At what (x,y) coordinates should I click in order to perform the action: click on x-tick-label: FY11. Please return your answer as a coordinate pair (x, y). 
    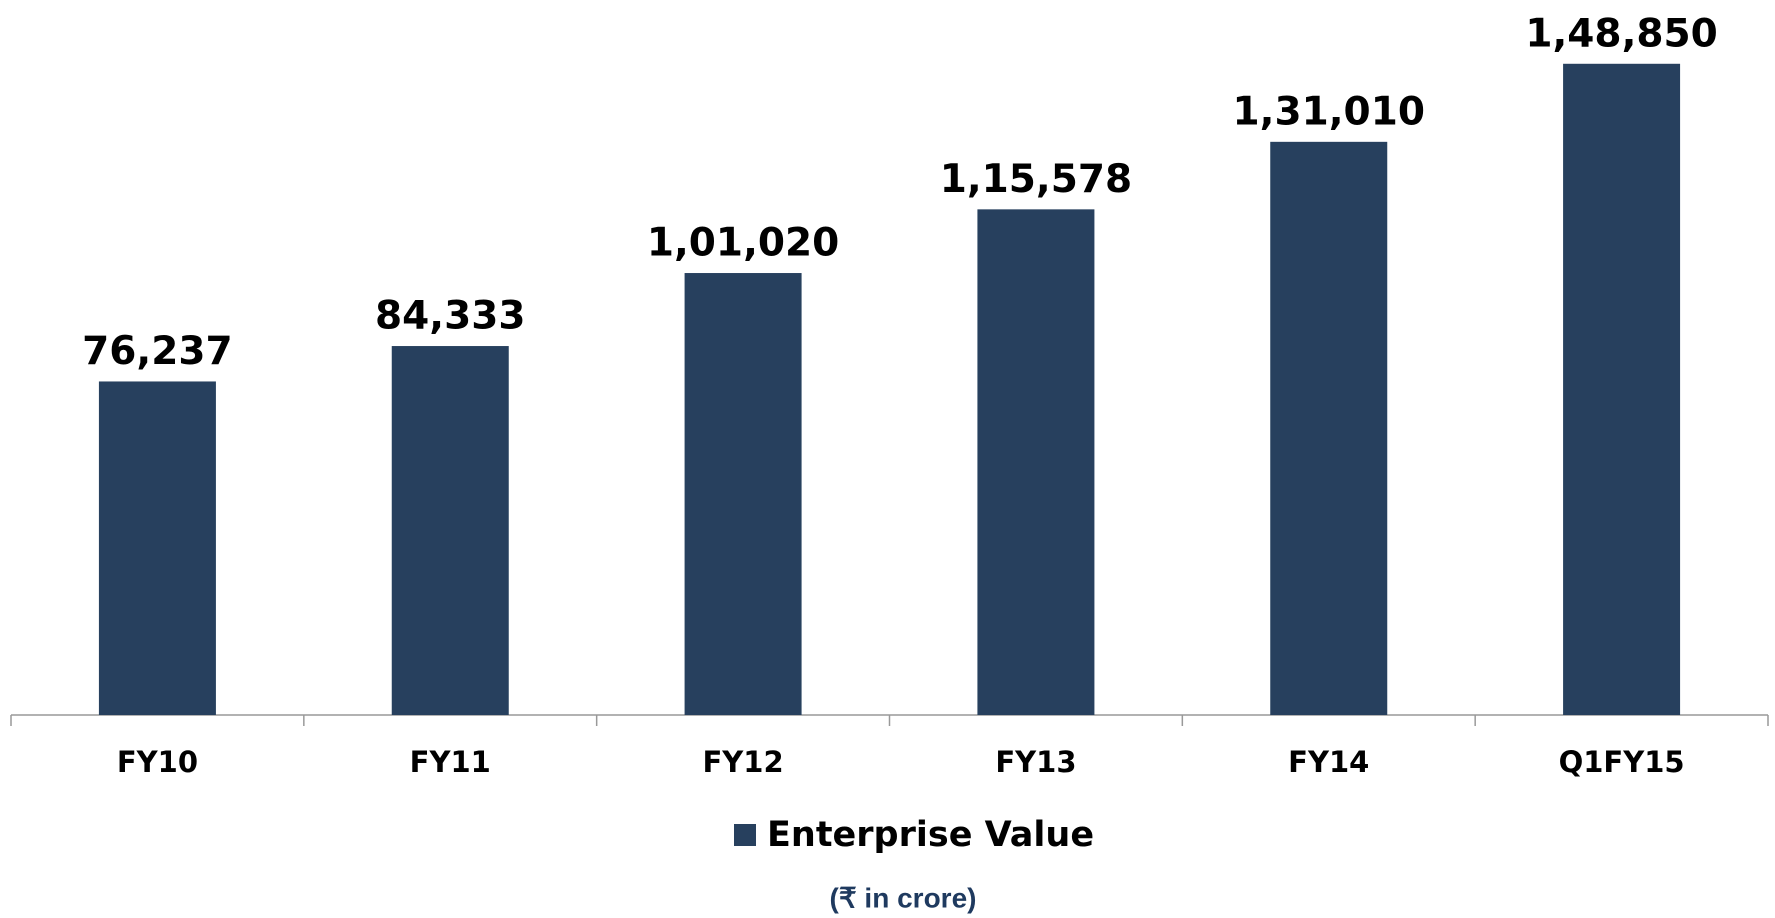
    Looking at the image, I should click on (450, 762).